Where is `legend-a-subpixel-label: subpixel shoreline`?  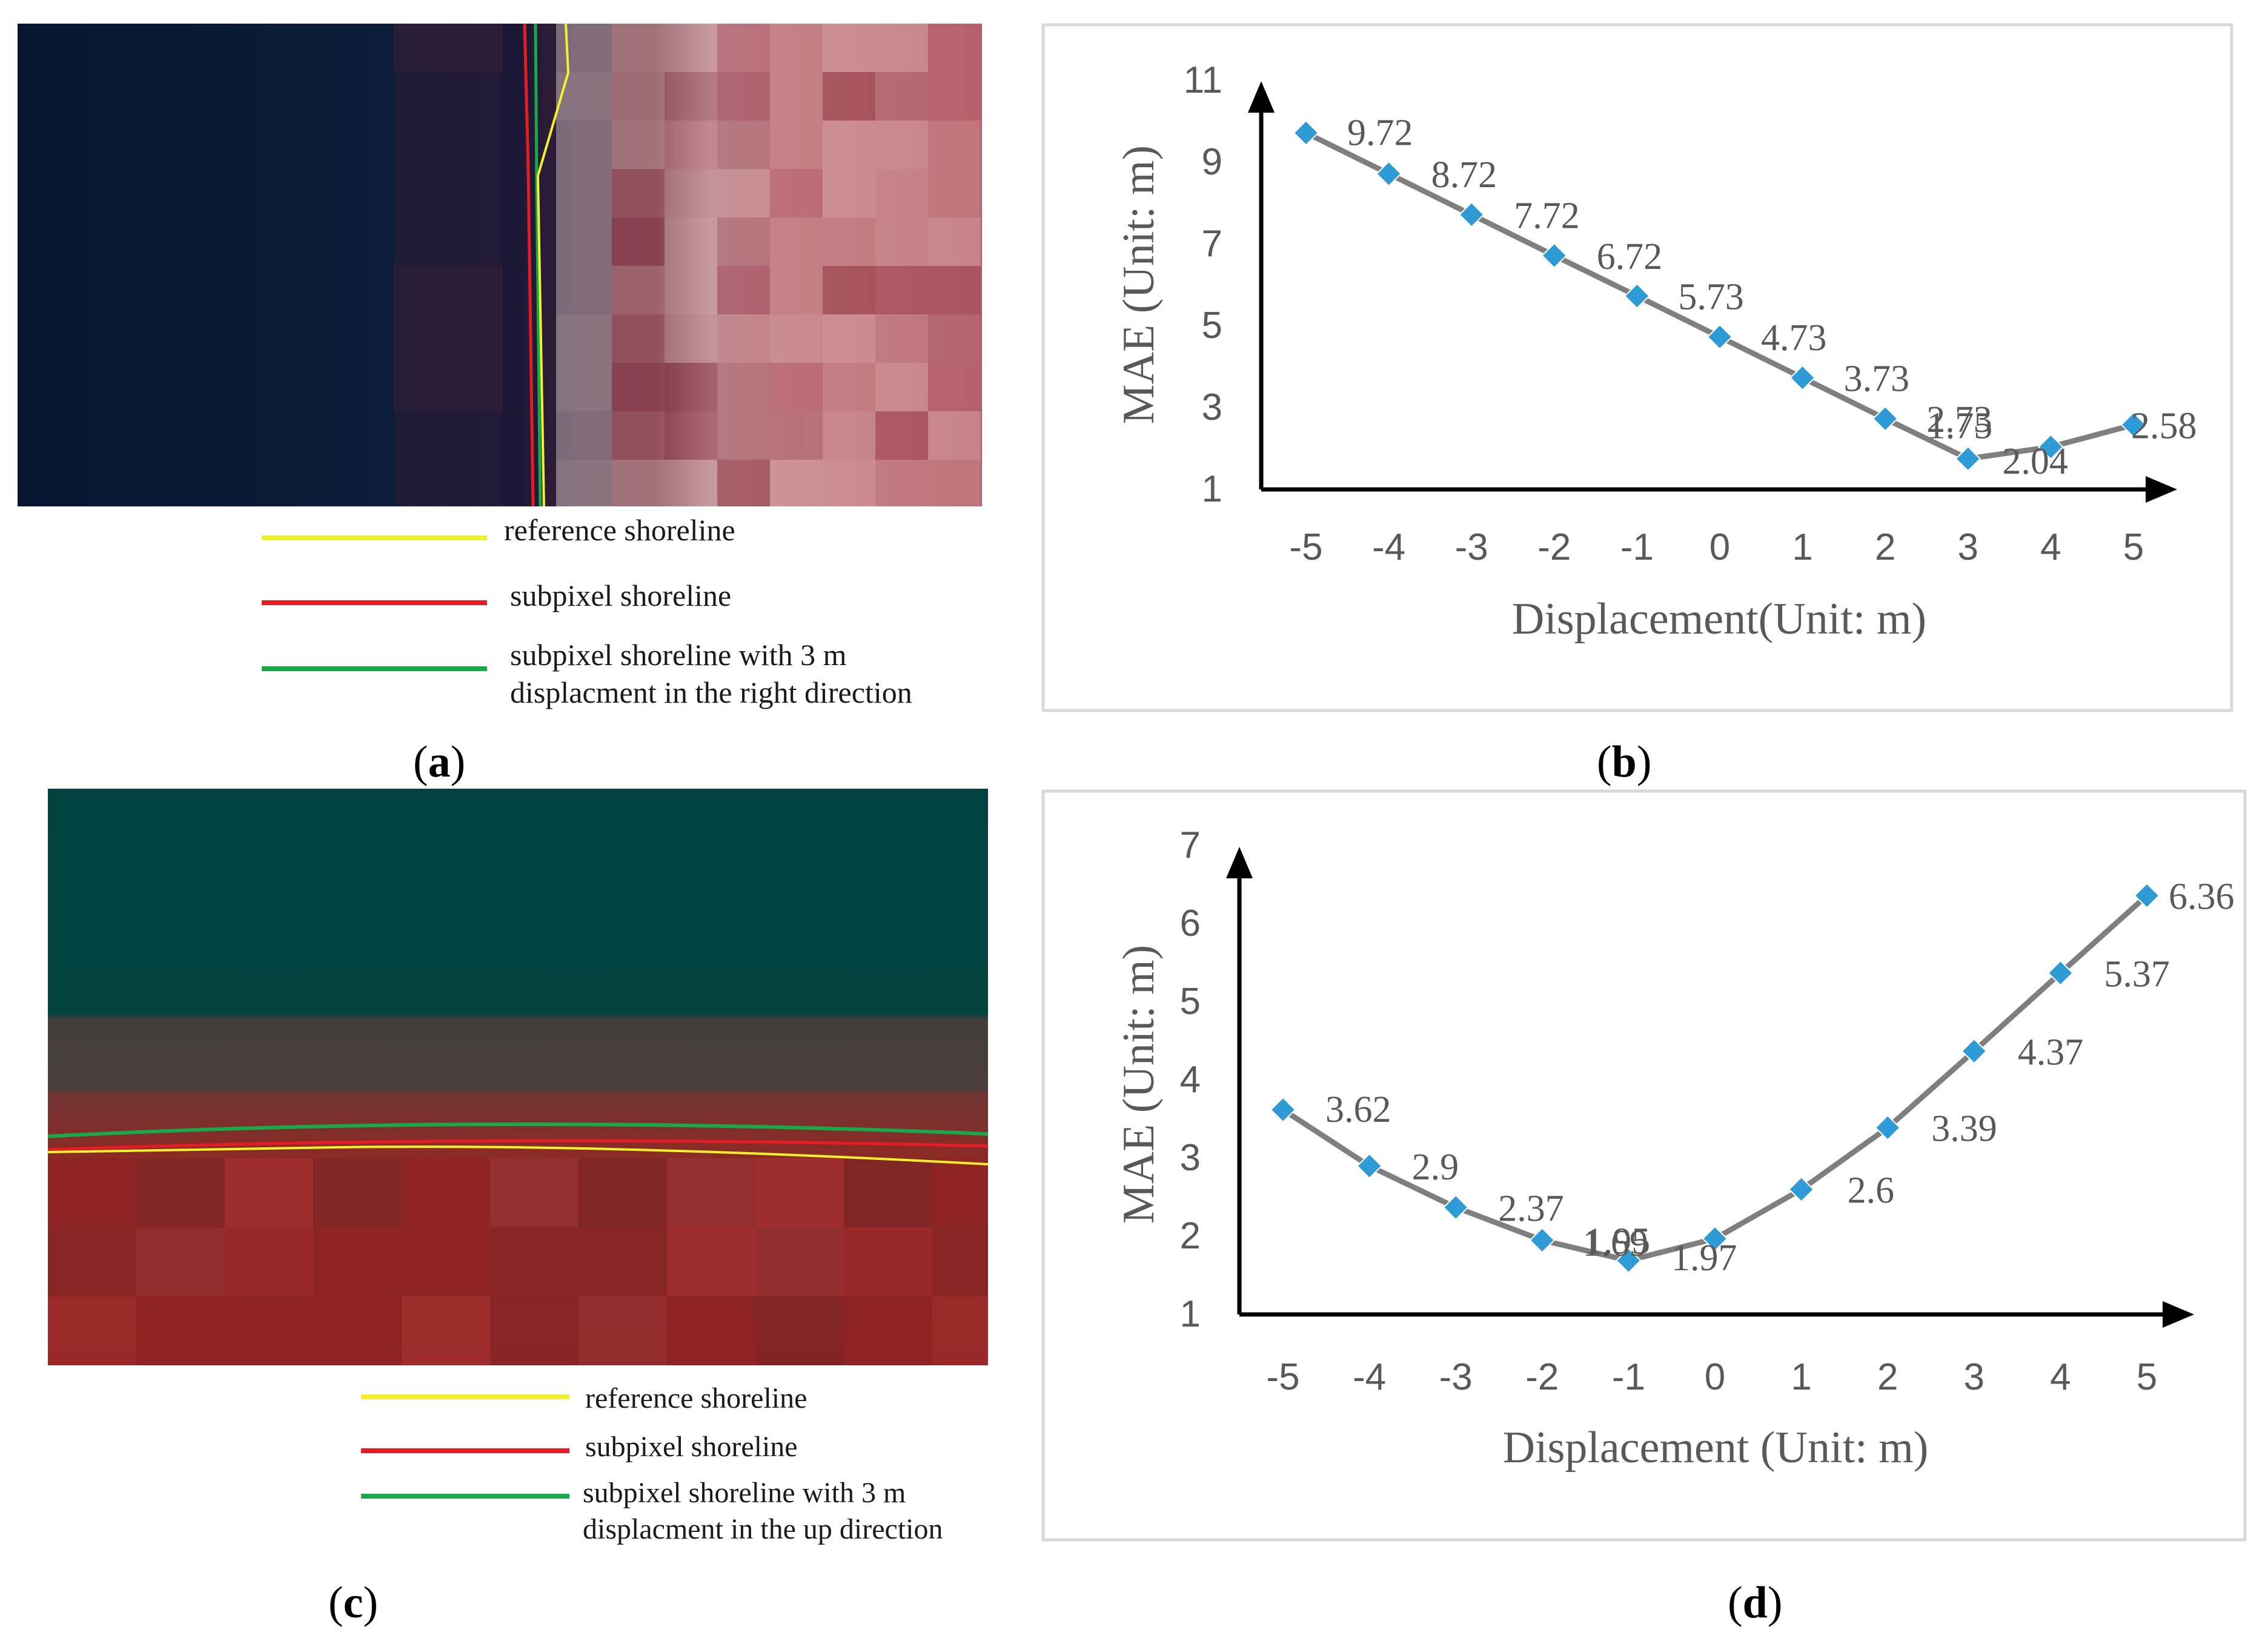 legend-a-subpixel-label: subpixel shoreline is located at coordinates (620, 595).